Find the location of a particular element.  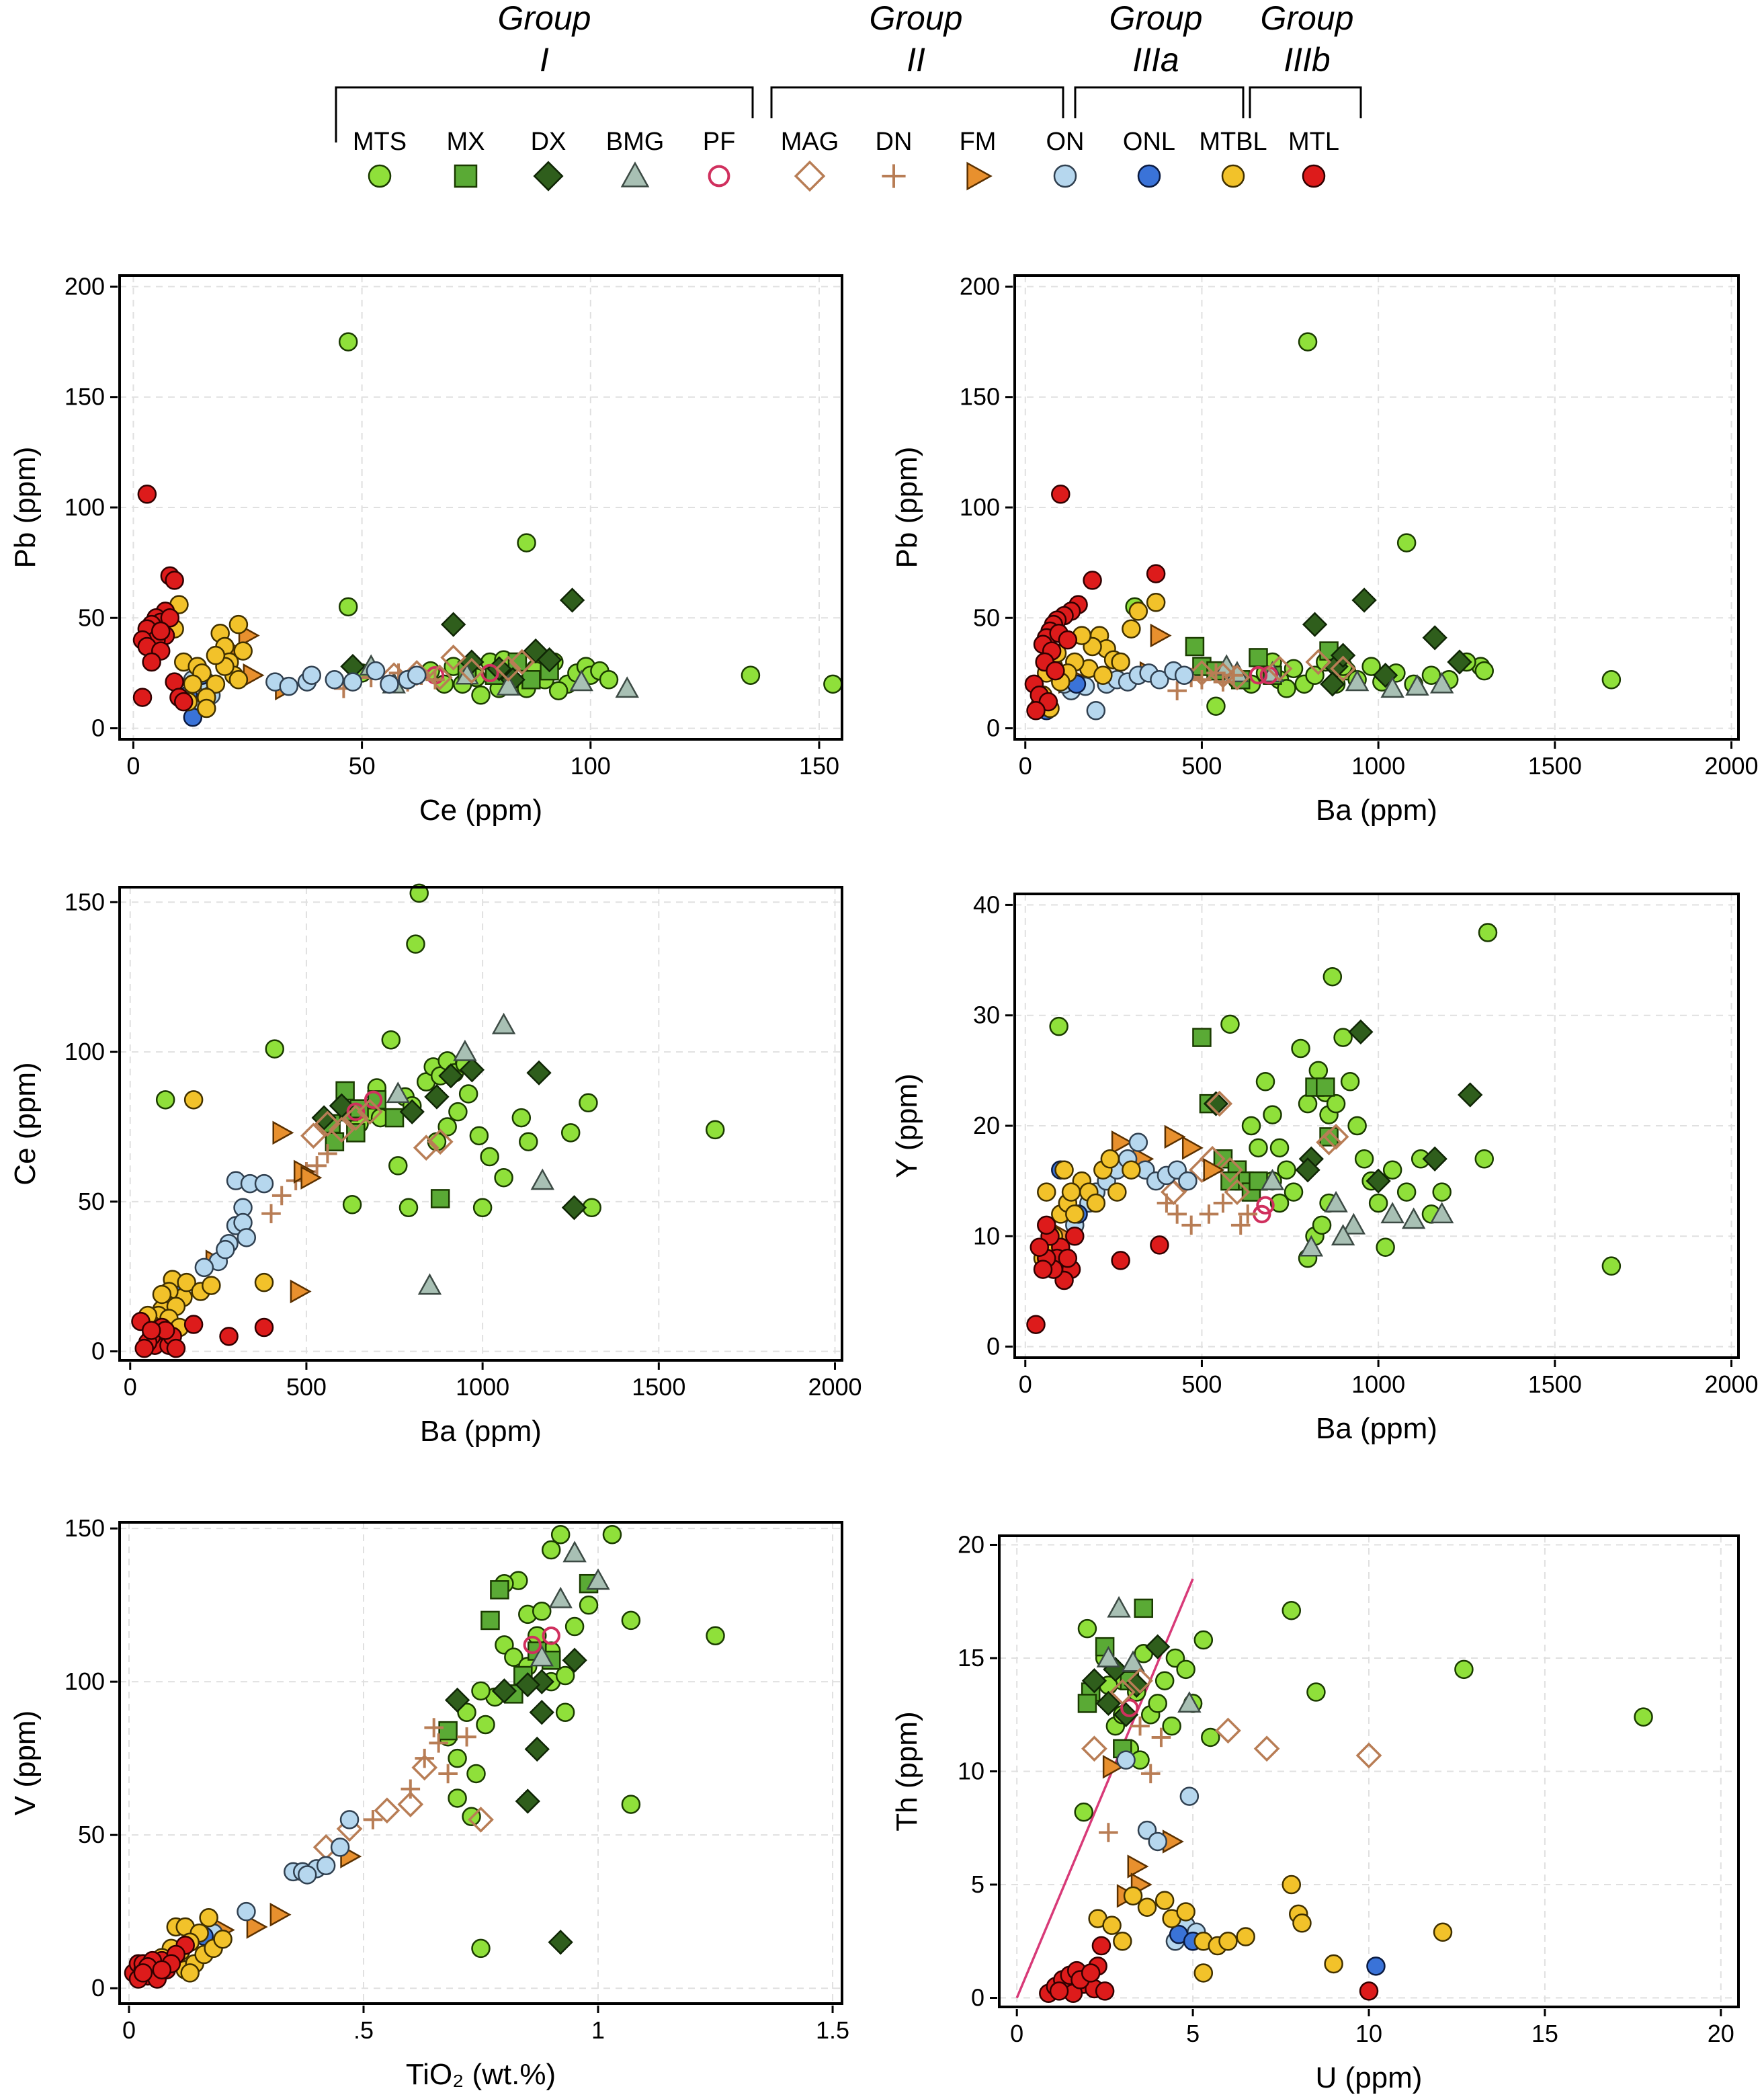

legend-label: MTL is located at coordinates (1313, 142).